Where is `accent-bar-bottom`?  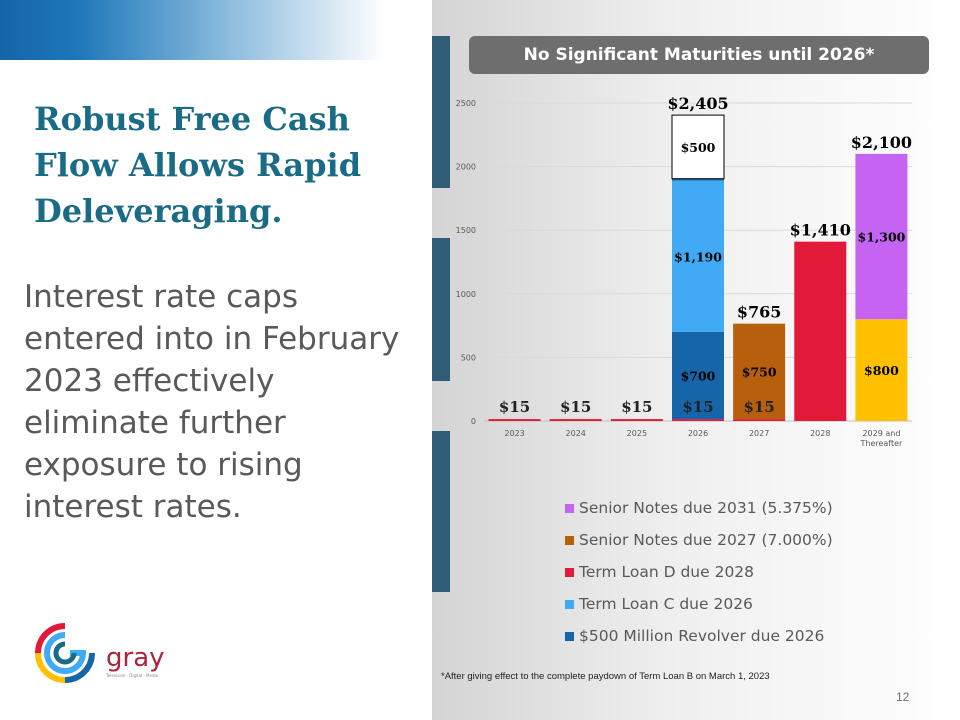 accent-bar-bottom is located at coordinates (441, 511).